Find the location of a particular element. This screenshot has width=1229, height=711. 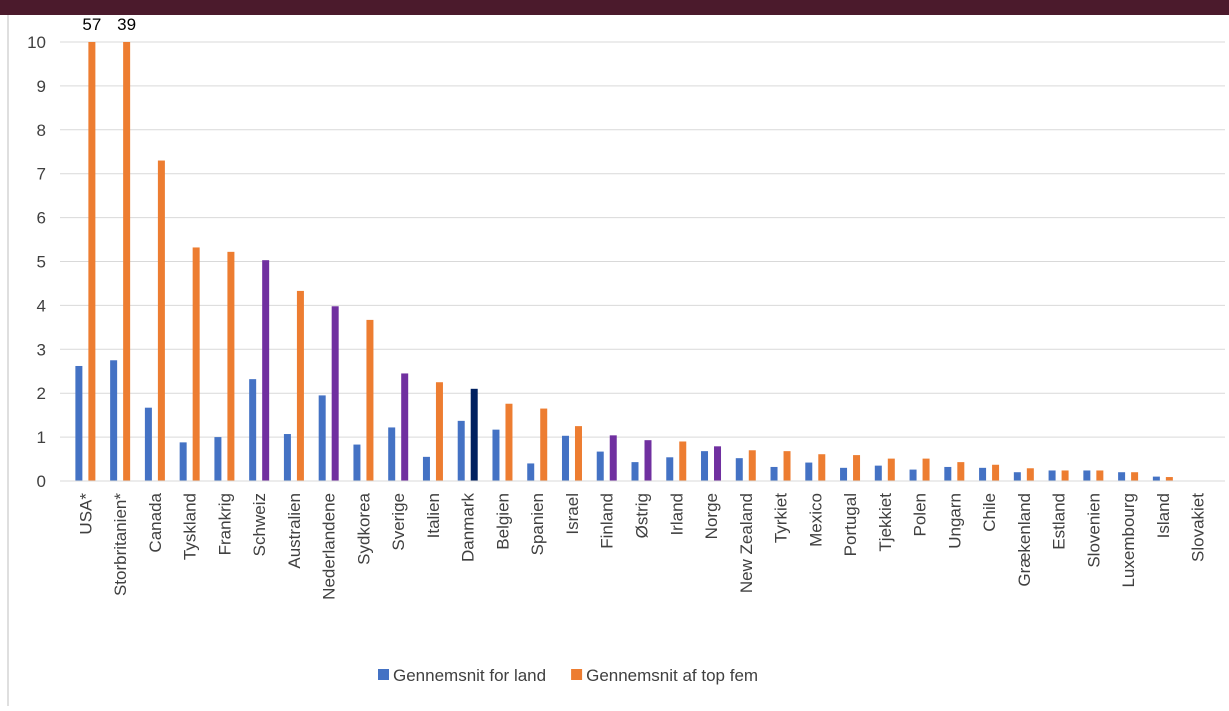

y-tick-label: 2 is located at coordinates (41, 393).